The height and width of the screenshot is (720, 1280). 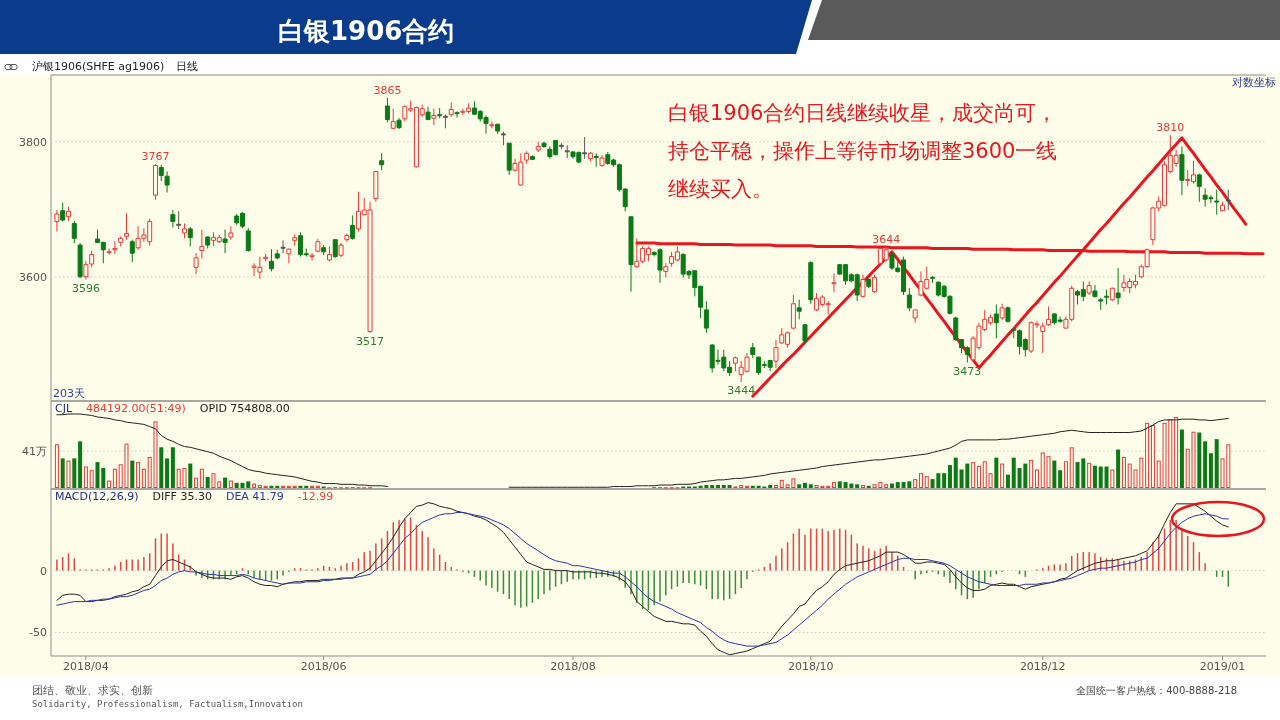 What do you see at coordinates (34, 451) in the screenshot?
I see `ref-line-label: 41万` at bounding box center [34, 451].